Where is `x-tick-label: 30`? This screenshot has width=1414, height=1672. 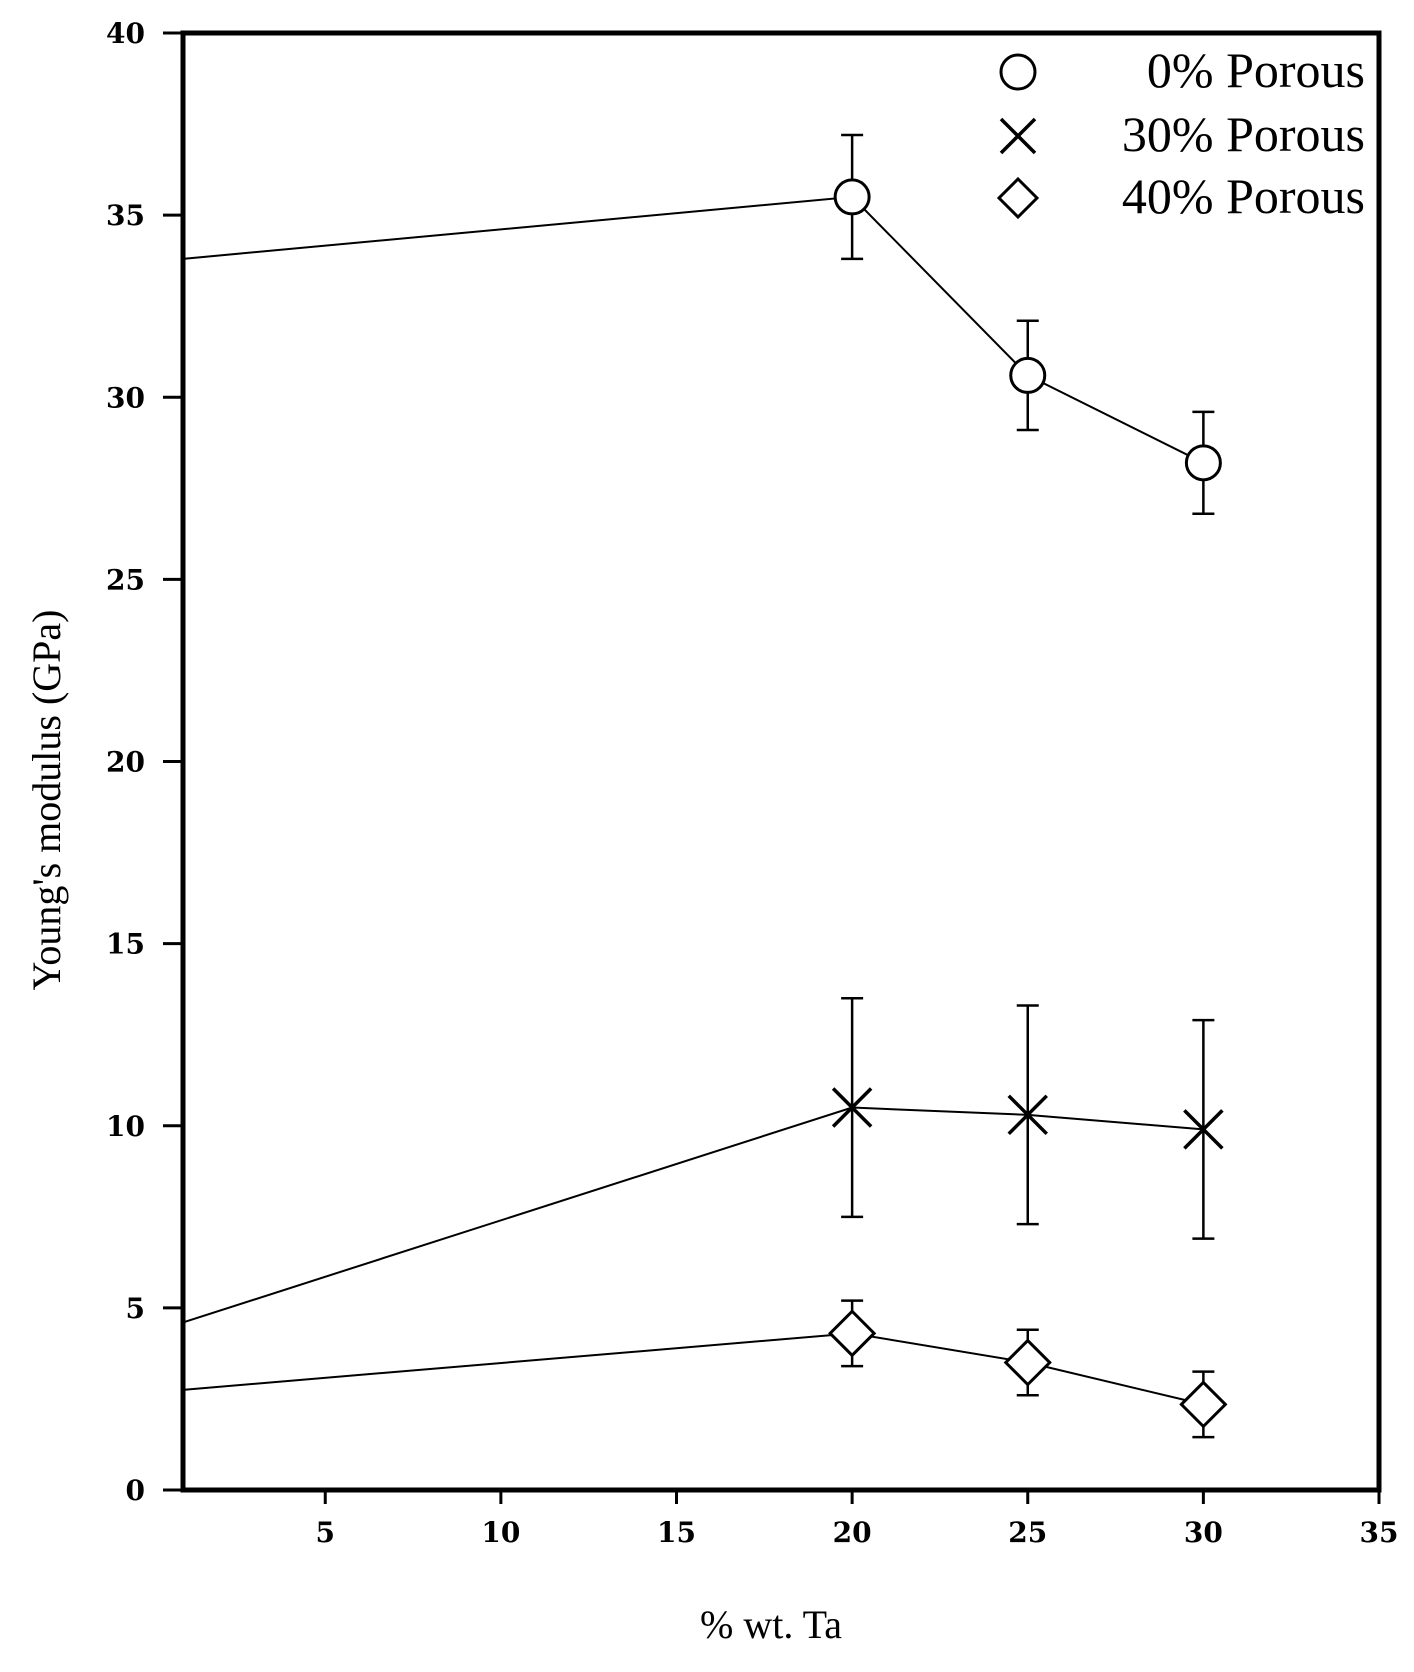 x-tick-label: 30 is located at coordinates (1203, 1532).